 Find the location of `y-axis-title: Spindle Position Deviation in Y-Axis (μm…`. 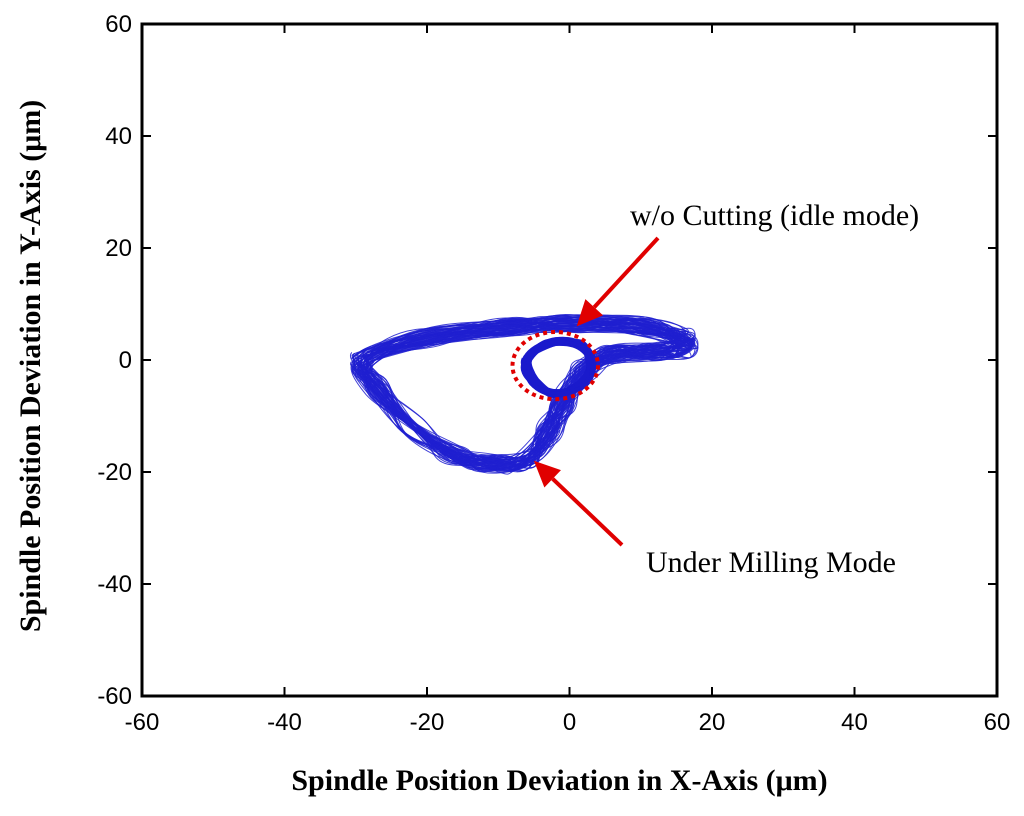

y-axis-title: Spindle Position Deviation in Y-Axis (μm… is located at coordinates (30, 366).